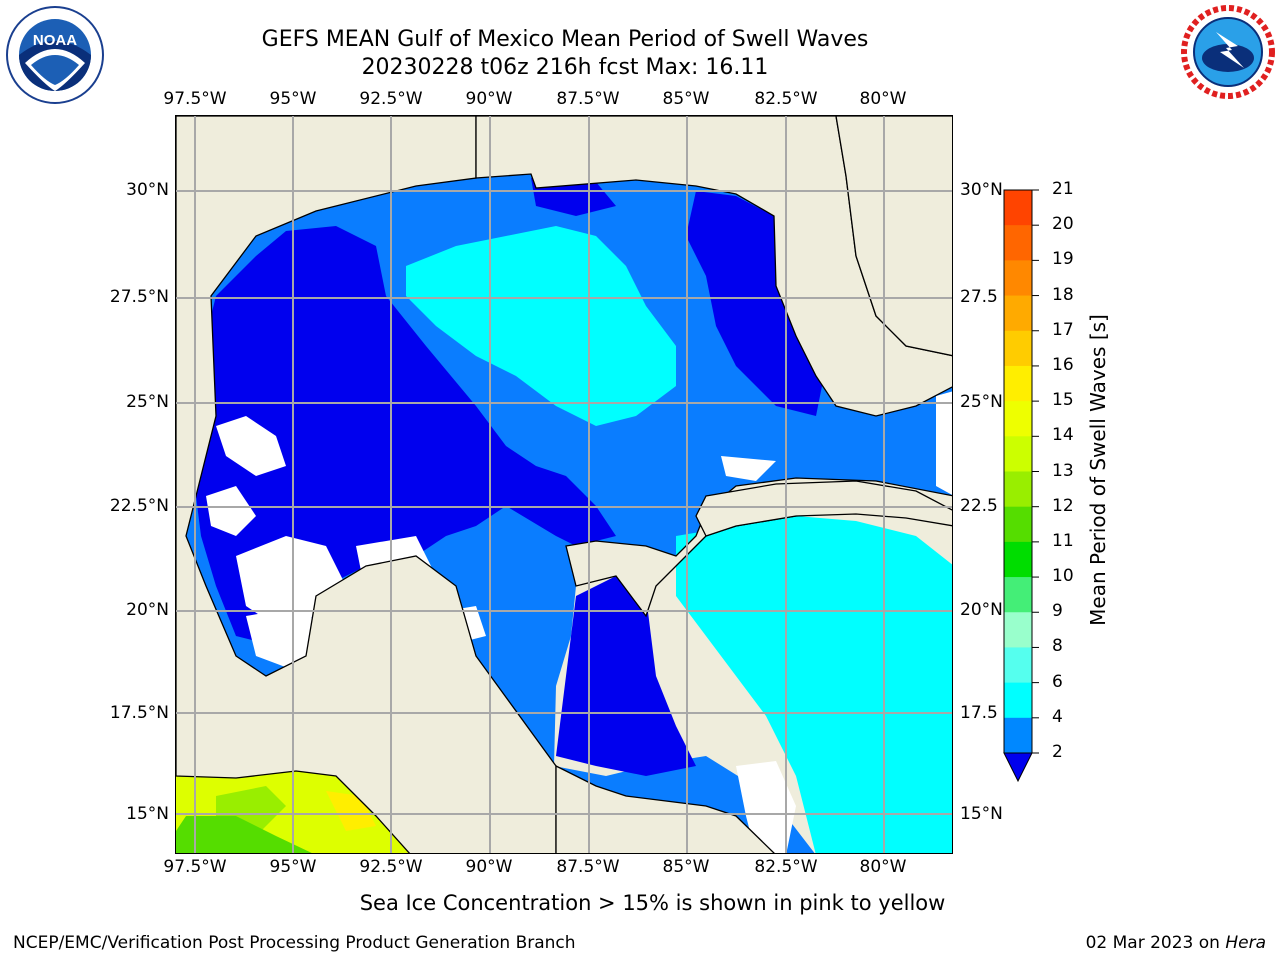 This screenshot has width=1280, height=960. Describe the element at coordinates (588, 99) in the screenshot. I see `lon-label-top: 87.5°W` at that location.